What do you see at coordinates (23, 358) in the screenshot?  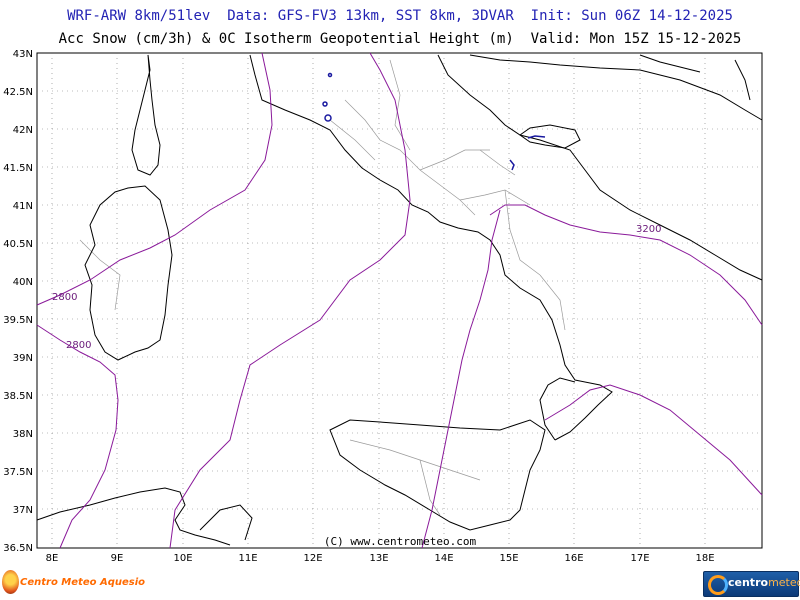 I see `lat-label: 39N` at bounding box center [23, 358].